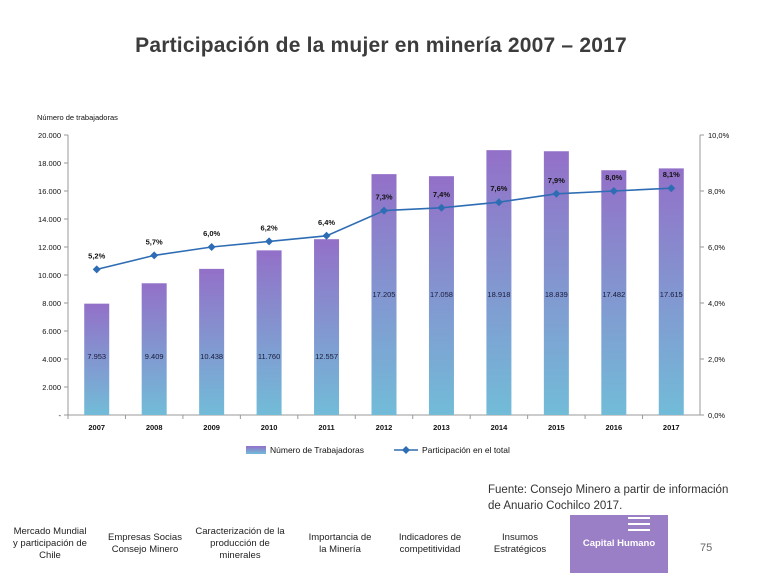  I want to click on right-tick-label: 2,0%, so click(716, 359).